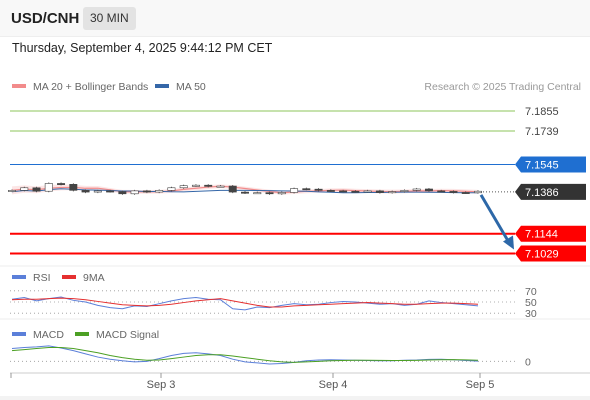 This screenshot has width=590, height=400. Describe the element at coordinates (42, 278) in the screenshot. I see `rsi-legend-label-1: RSI` at that location.